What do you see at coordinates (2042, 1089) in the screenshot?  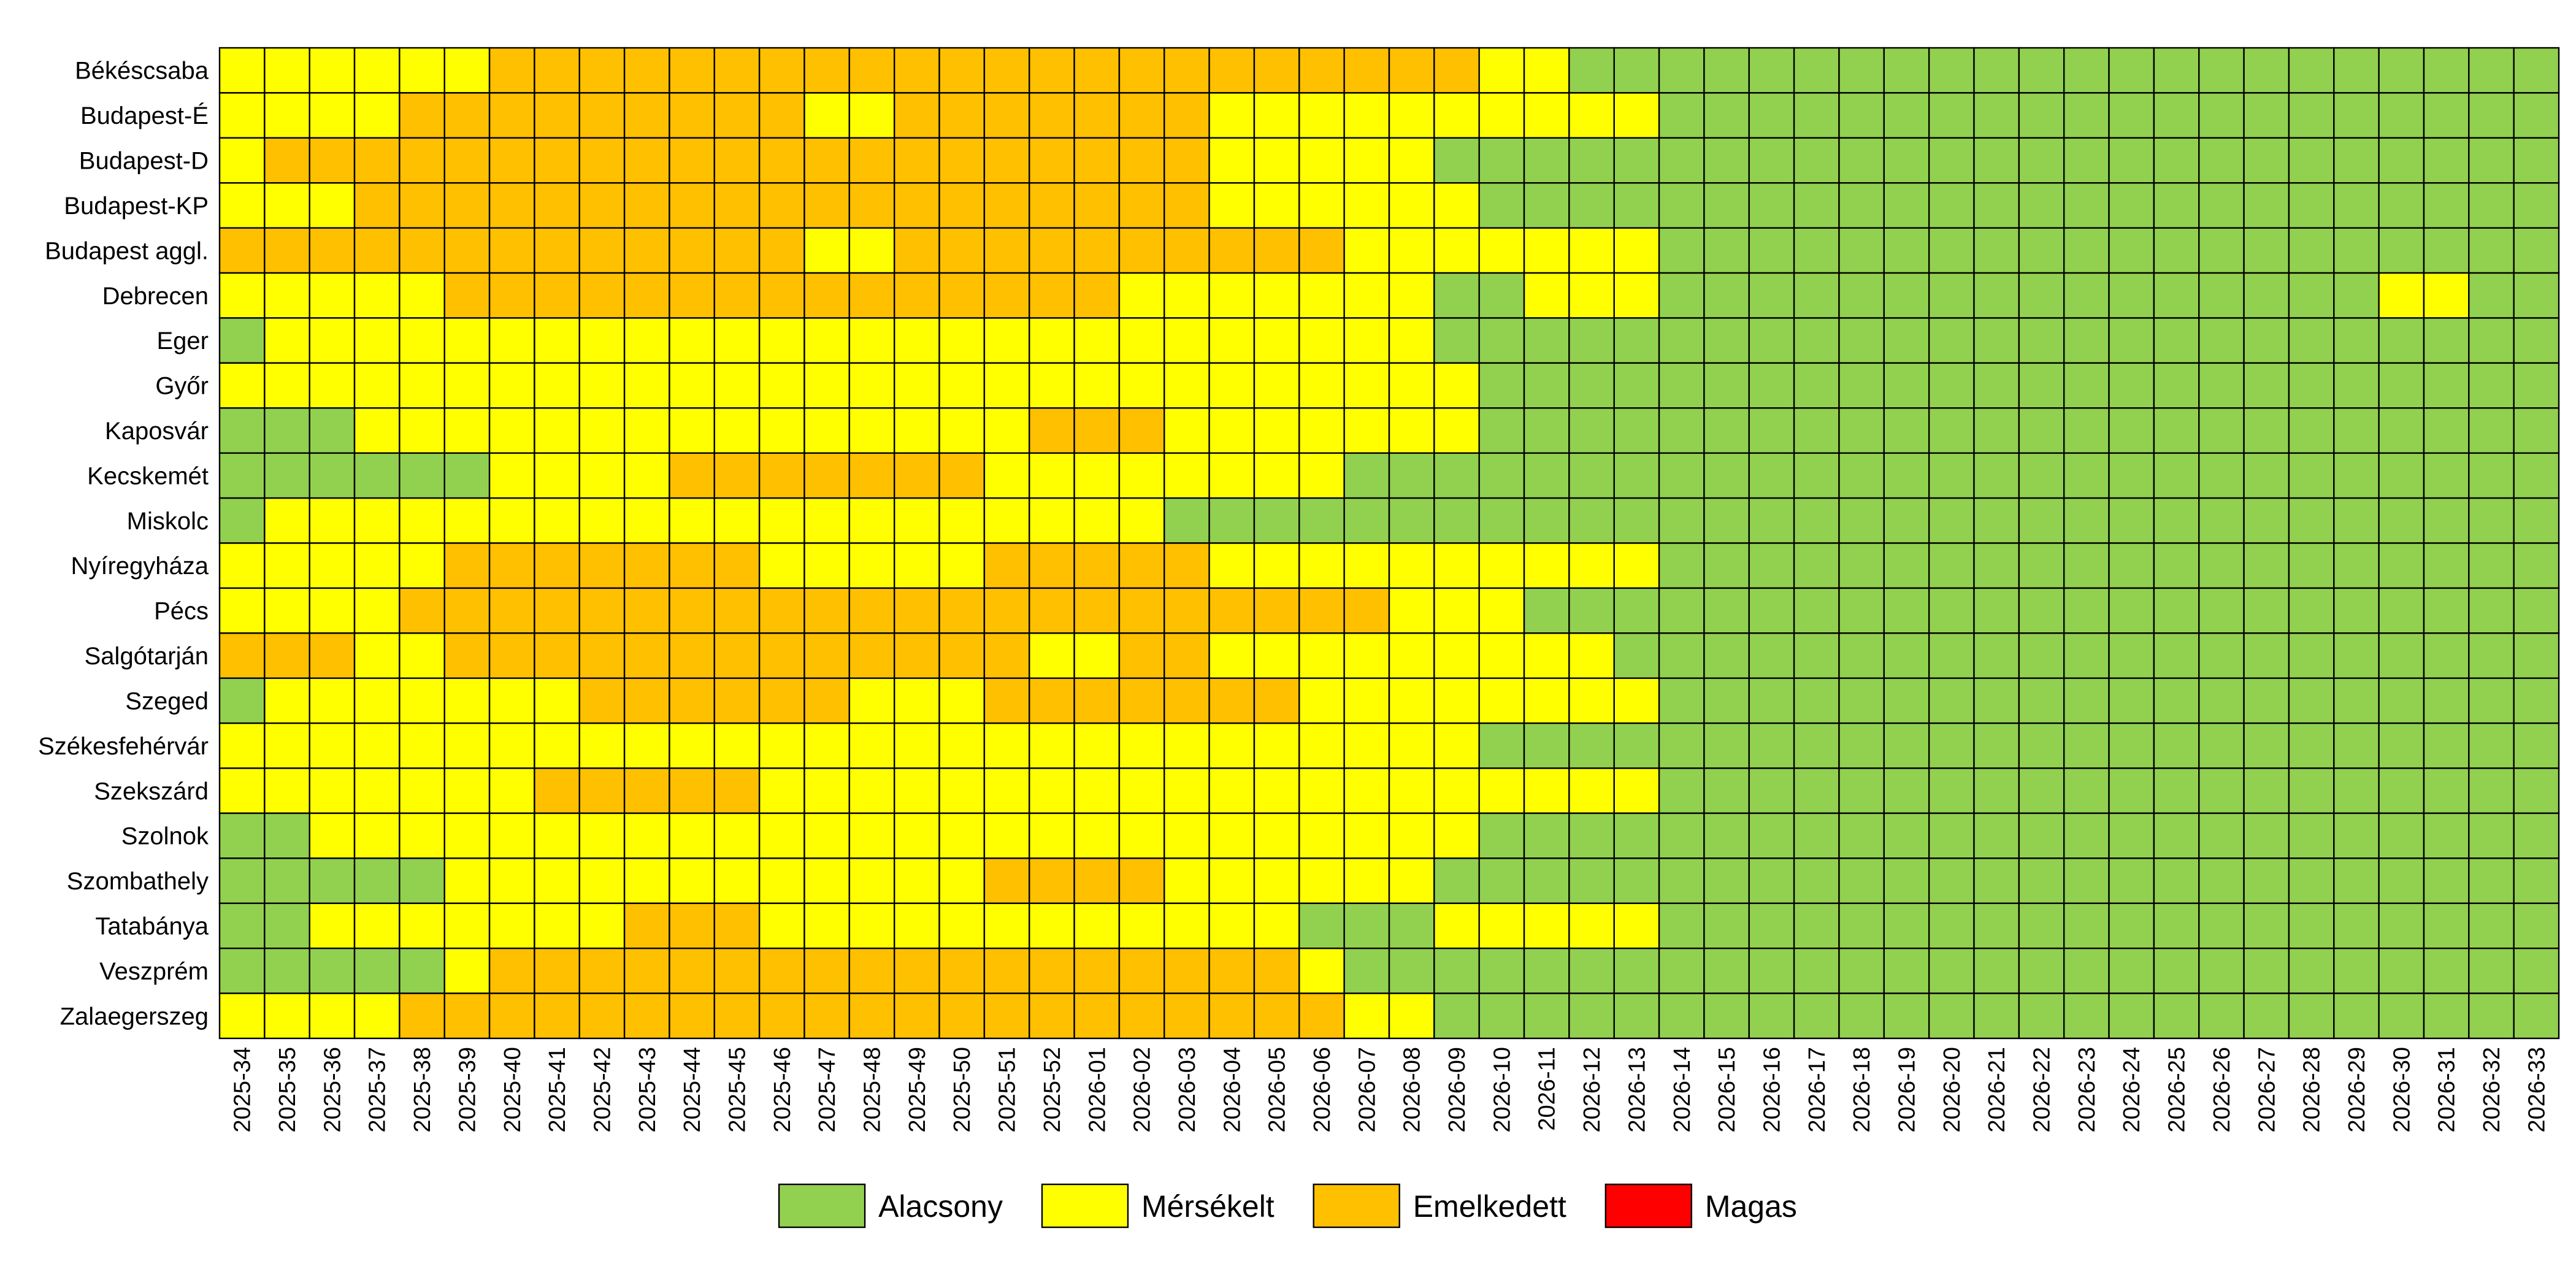 I see `column-label: 2026-22` at bounding box center [2042, 1089].